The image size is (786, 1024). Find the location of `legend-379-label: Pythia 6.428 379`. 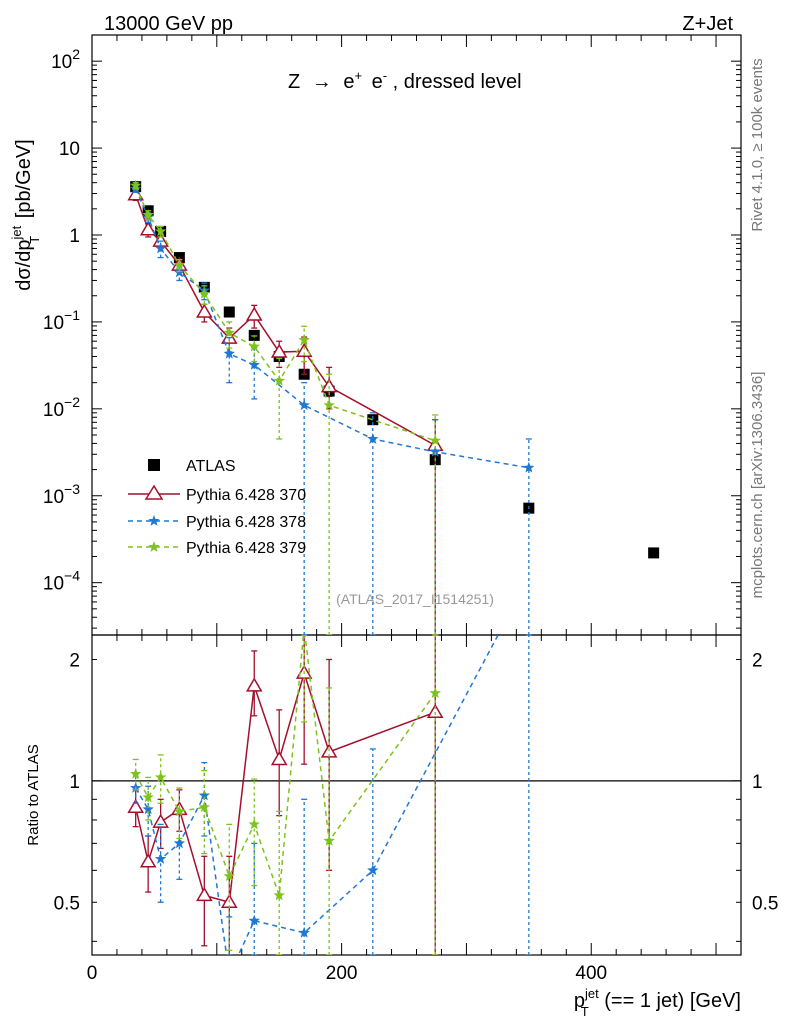

legend-379-label: Pythia 6.428 379 is located at coordinates (246, 548).